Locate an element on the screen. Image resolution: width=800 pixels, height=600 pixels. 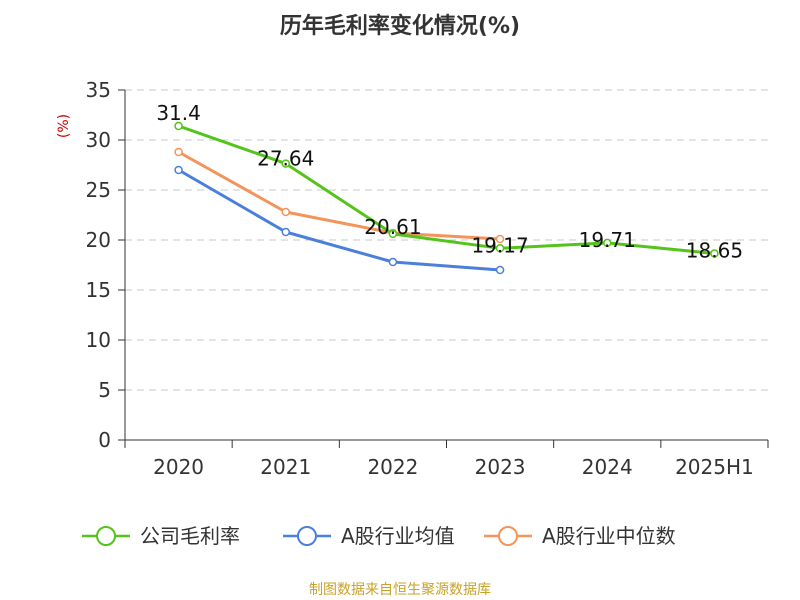
data-label: 31.4 is located at coordinates (178, 113).